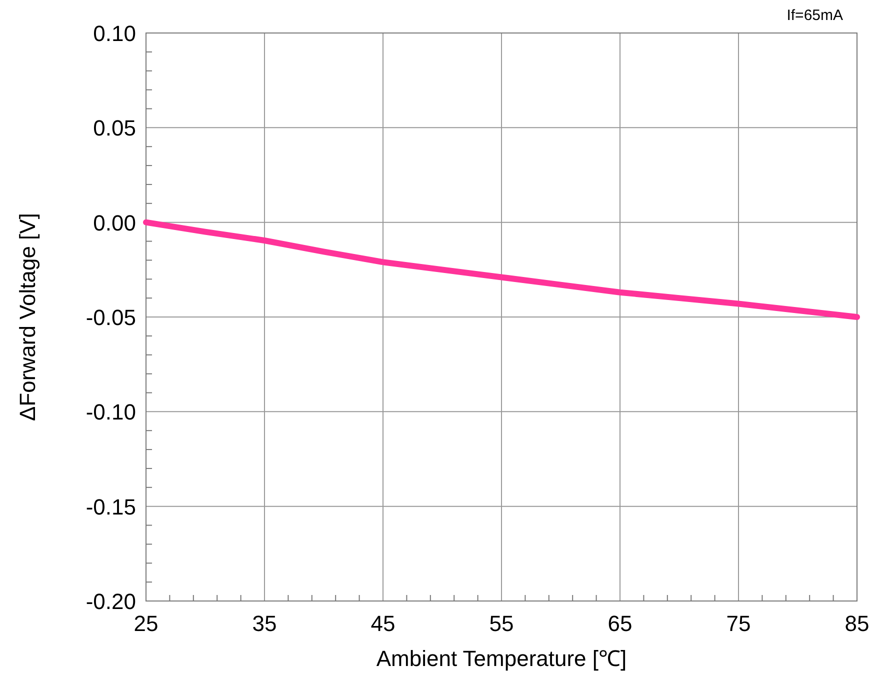 The width and height of the screenshot is (875, 684). What do you see at coordinates (814, 15) in the screenshot?
I see `text: If=65mA` at bounding box center [814, 15].